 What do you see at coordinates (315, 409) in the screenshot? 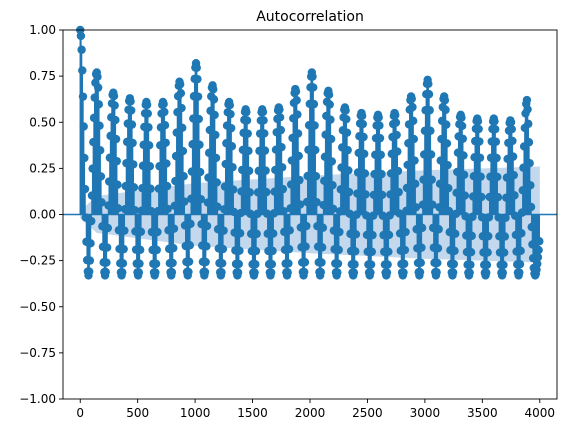
I see `x-axis-ticks: 0 500 1000 1500 2000 2500 3000 3500 4000` at bounding box center [315, 409].